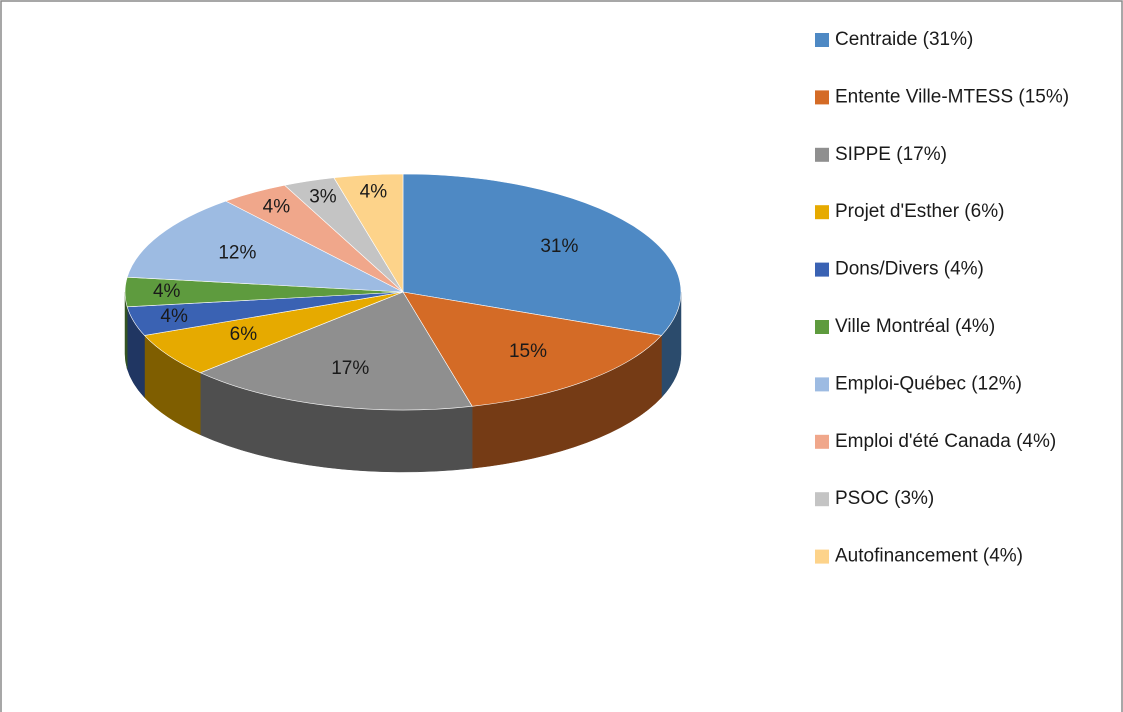 The image size is (1123, 712). What do you see at coordinates (945, 441) in the screenshot?
I see `legend-label: Emploi d'été Canada (4%)` at bounding box center [945, 441].